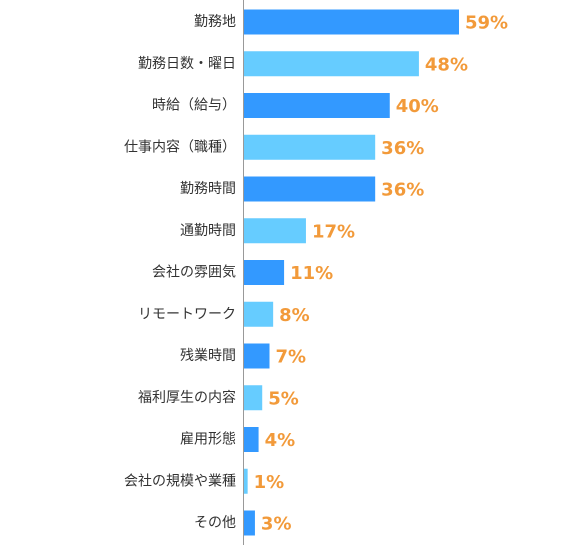 The height and width of the screenshot is (552, 571). What do you see at coordinates (446, 64) in the screenshot?
I see `value-label: 48%` at bounding box center [446, 64].